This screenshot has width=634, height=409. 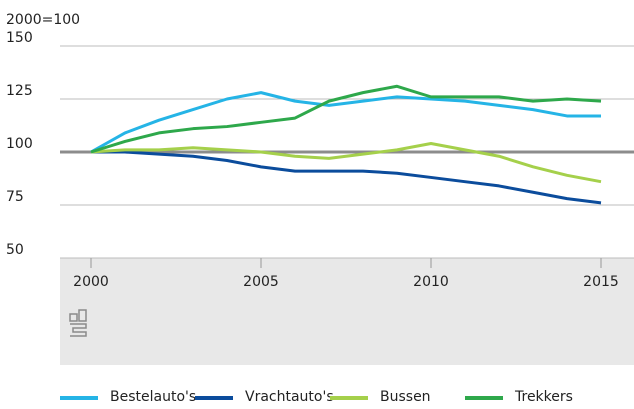 What do you see at coordinates (91, 282) in the screenshot?
I see `x-tick-label: 2000` at bounding box center [91, 282].